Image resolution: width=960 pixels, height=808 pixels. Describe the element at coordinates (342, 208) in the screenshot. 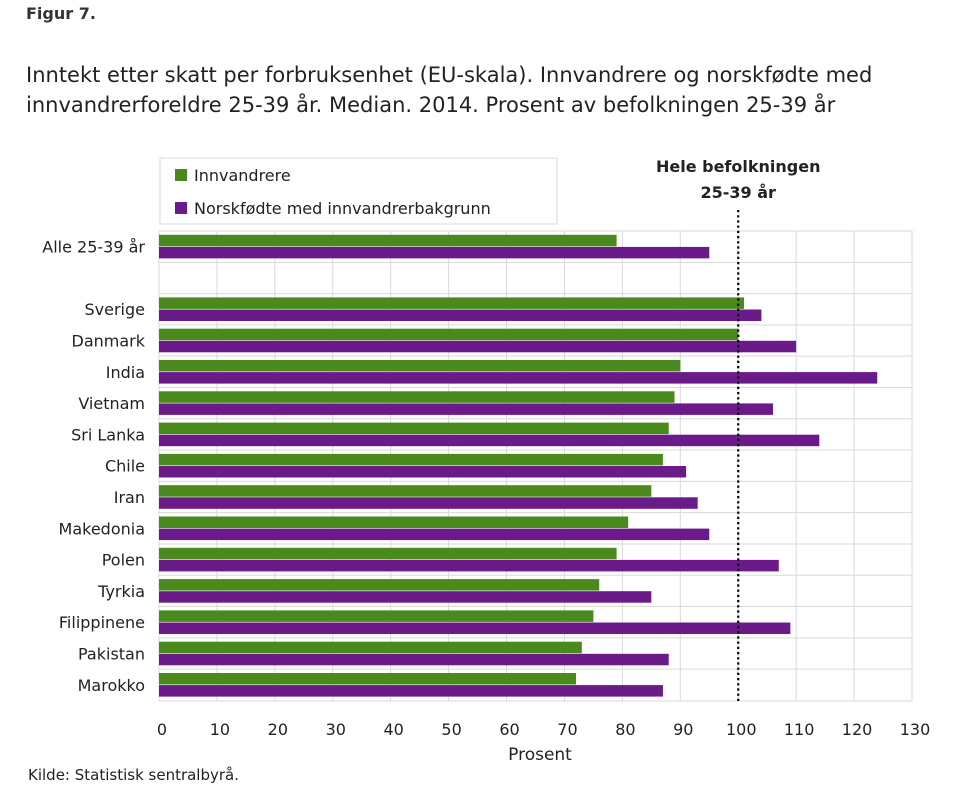

I see `legend-label: Norskfødte med innvandrerbakgrunn` at that location.